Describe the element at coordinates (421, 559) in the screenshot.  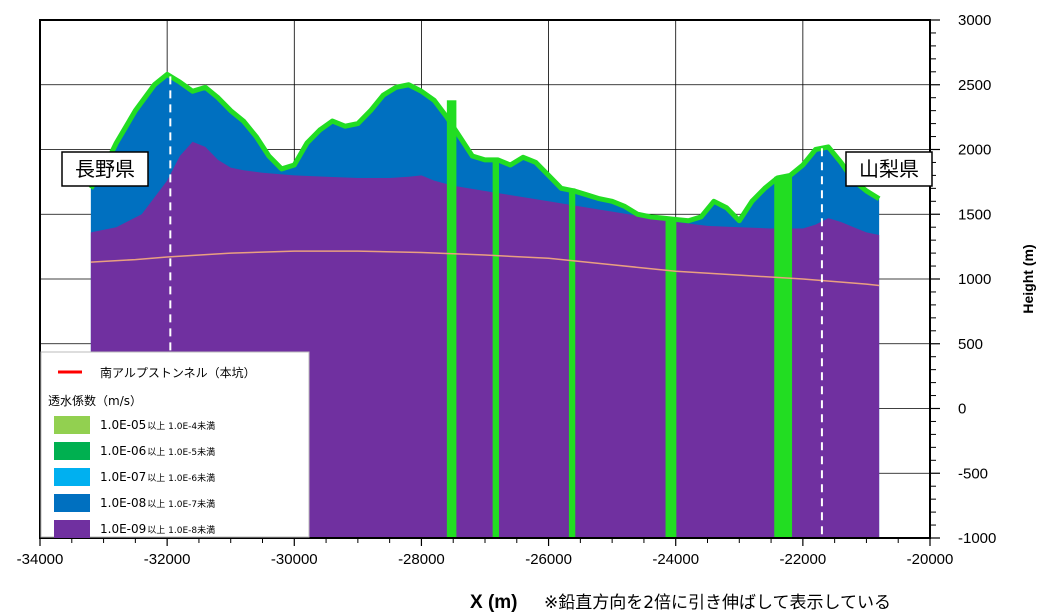
I see `x-tick-label: -28000` at that location.